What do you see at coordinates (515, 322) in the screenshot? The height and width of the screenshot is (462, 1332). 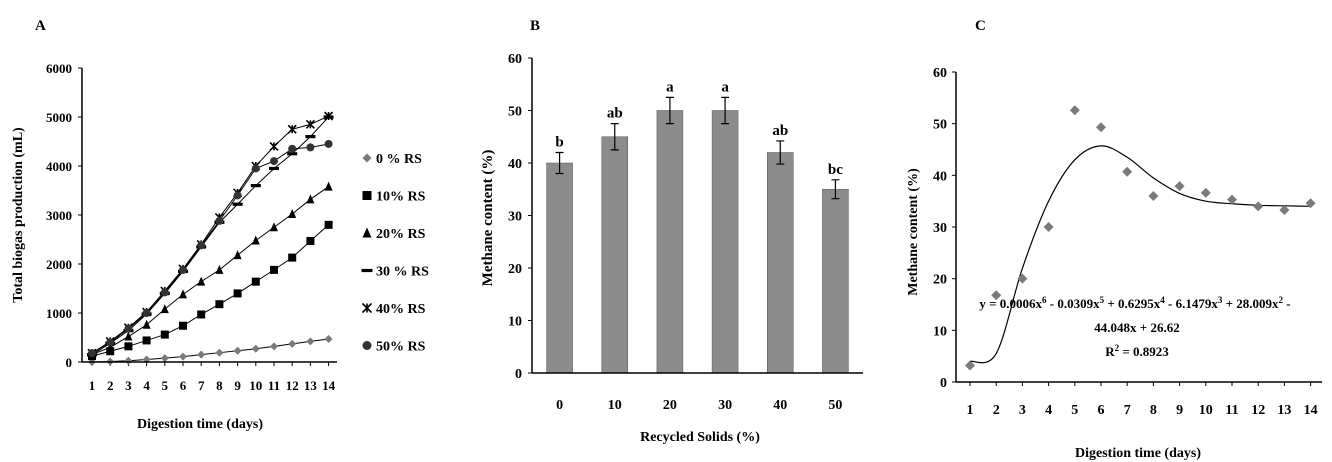 I see `panel-b-y-tick-label: 10` at bounding box center [515, 322].